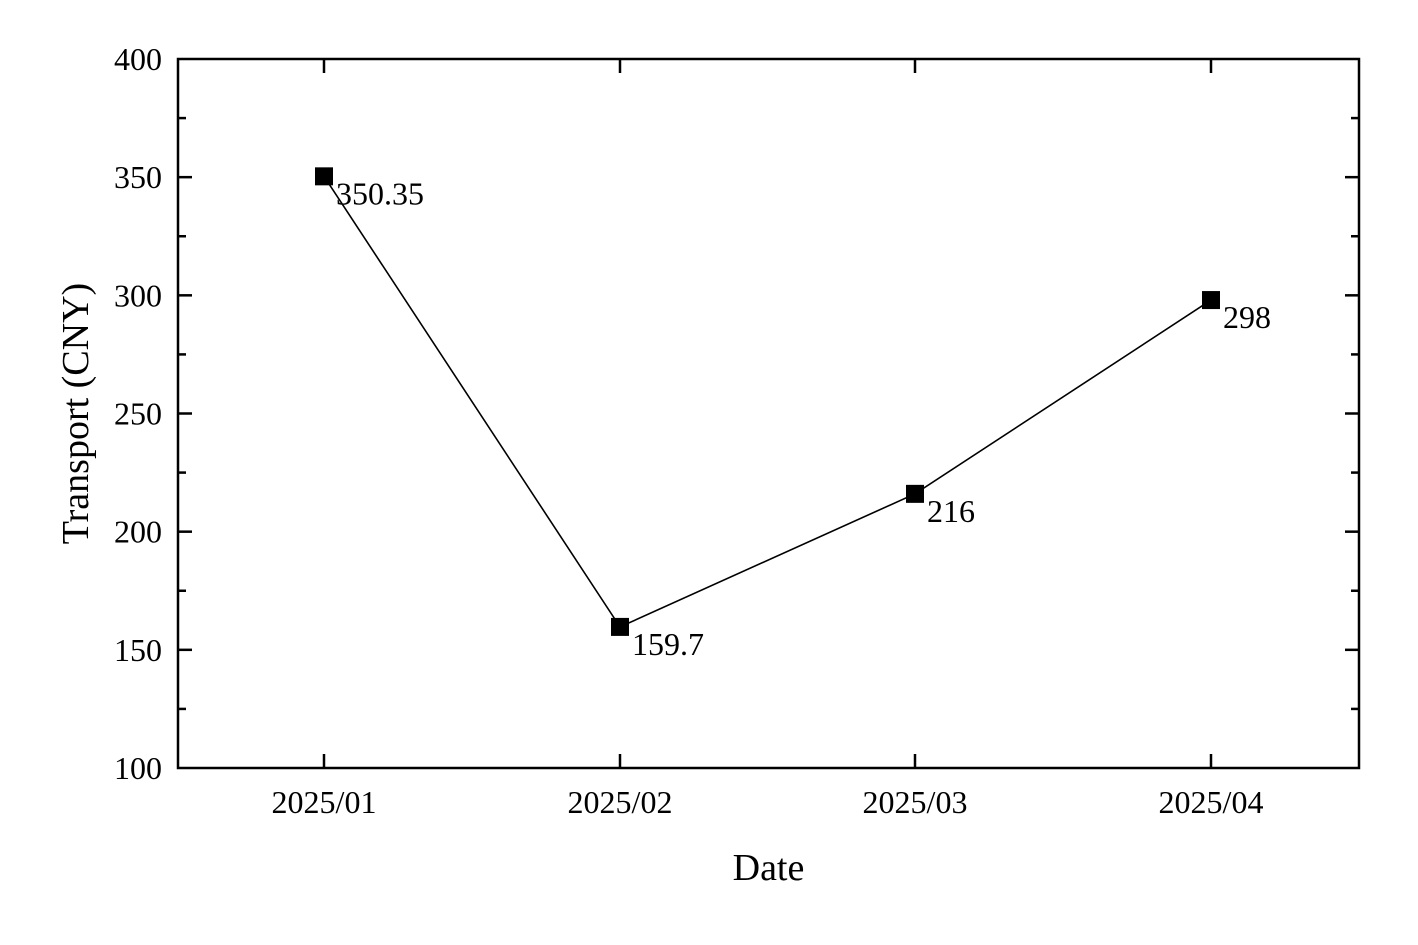  I want to click on x-tick-label: 2025/04, so click(1211, 802).